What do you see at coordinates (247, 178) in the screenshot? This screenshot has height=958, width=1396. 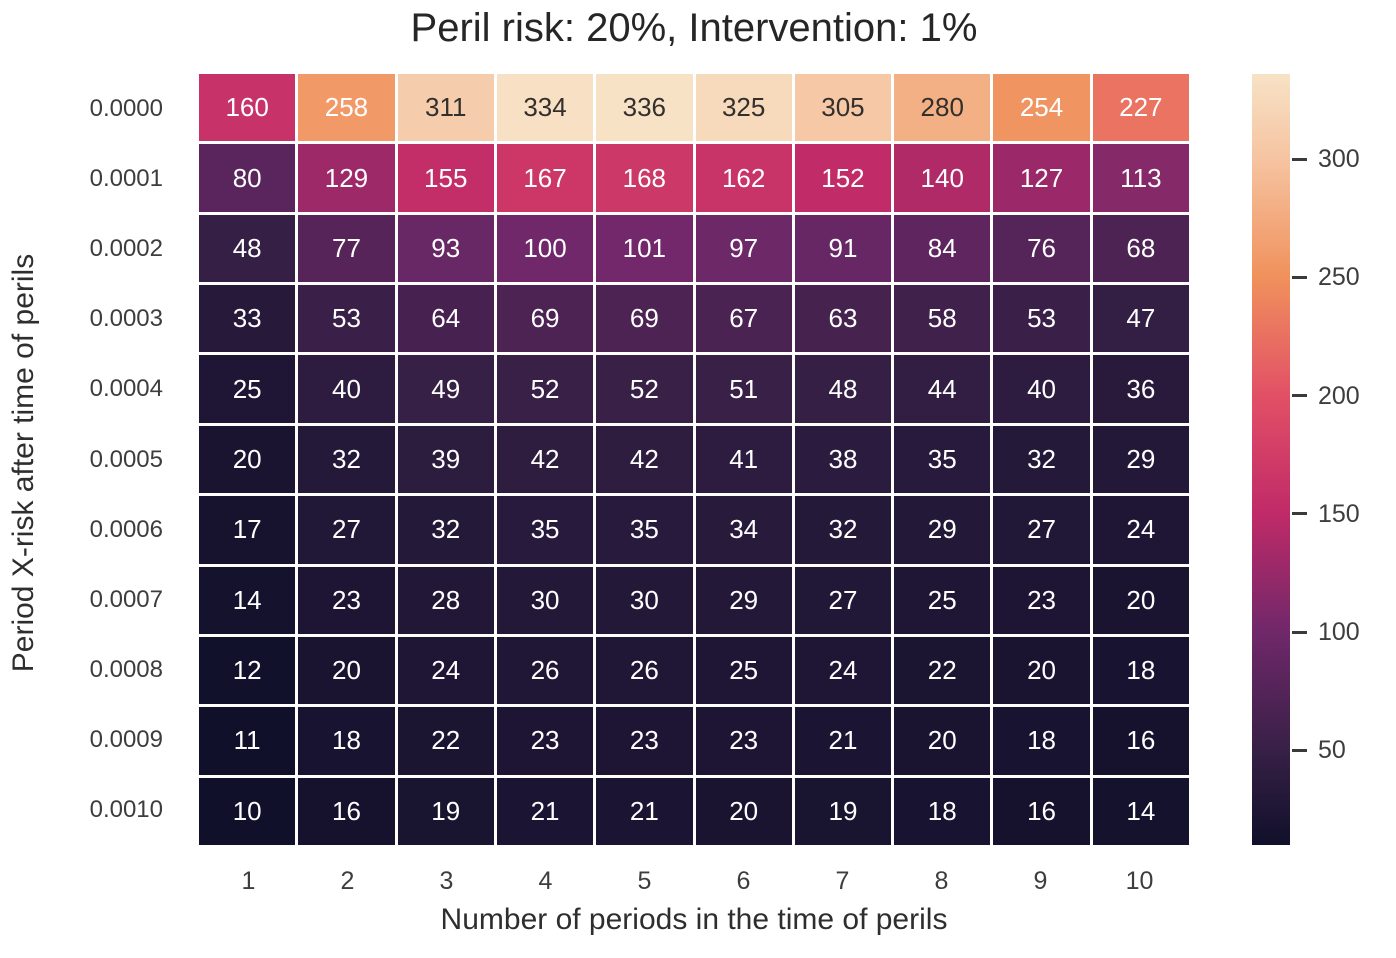 I see `heatmap-cell: 80` at bounding box center [247, 178].